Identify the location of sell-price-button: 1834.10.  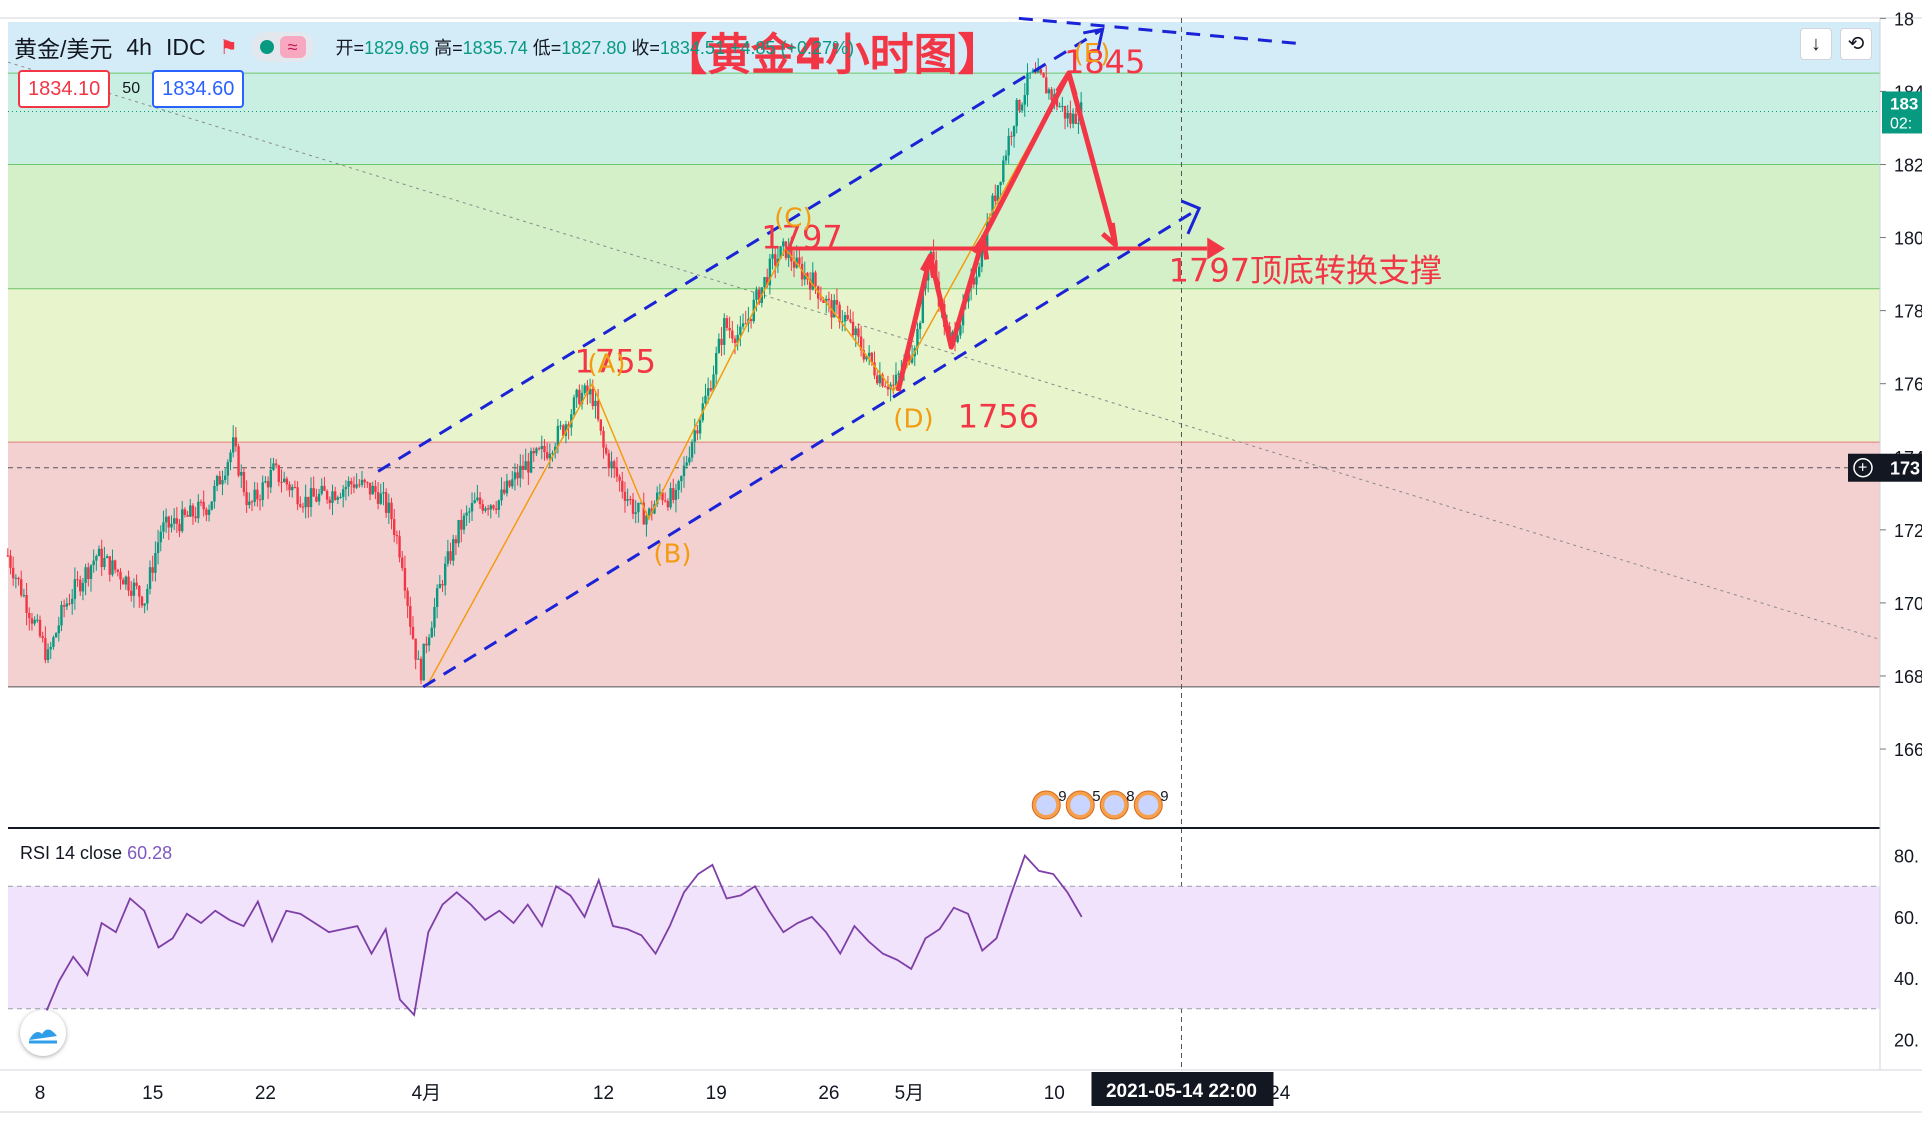
(64, 89).